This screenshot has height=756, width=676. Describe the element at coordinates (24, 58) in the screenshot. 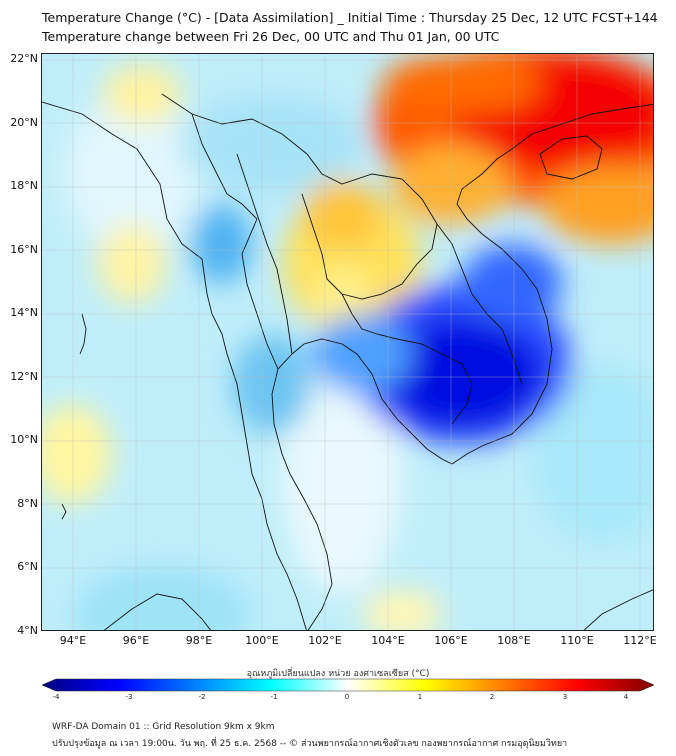

I see `lat-label: 22°N` at that location.